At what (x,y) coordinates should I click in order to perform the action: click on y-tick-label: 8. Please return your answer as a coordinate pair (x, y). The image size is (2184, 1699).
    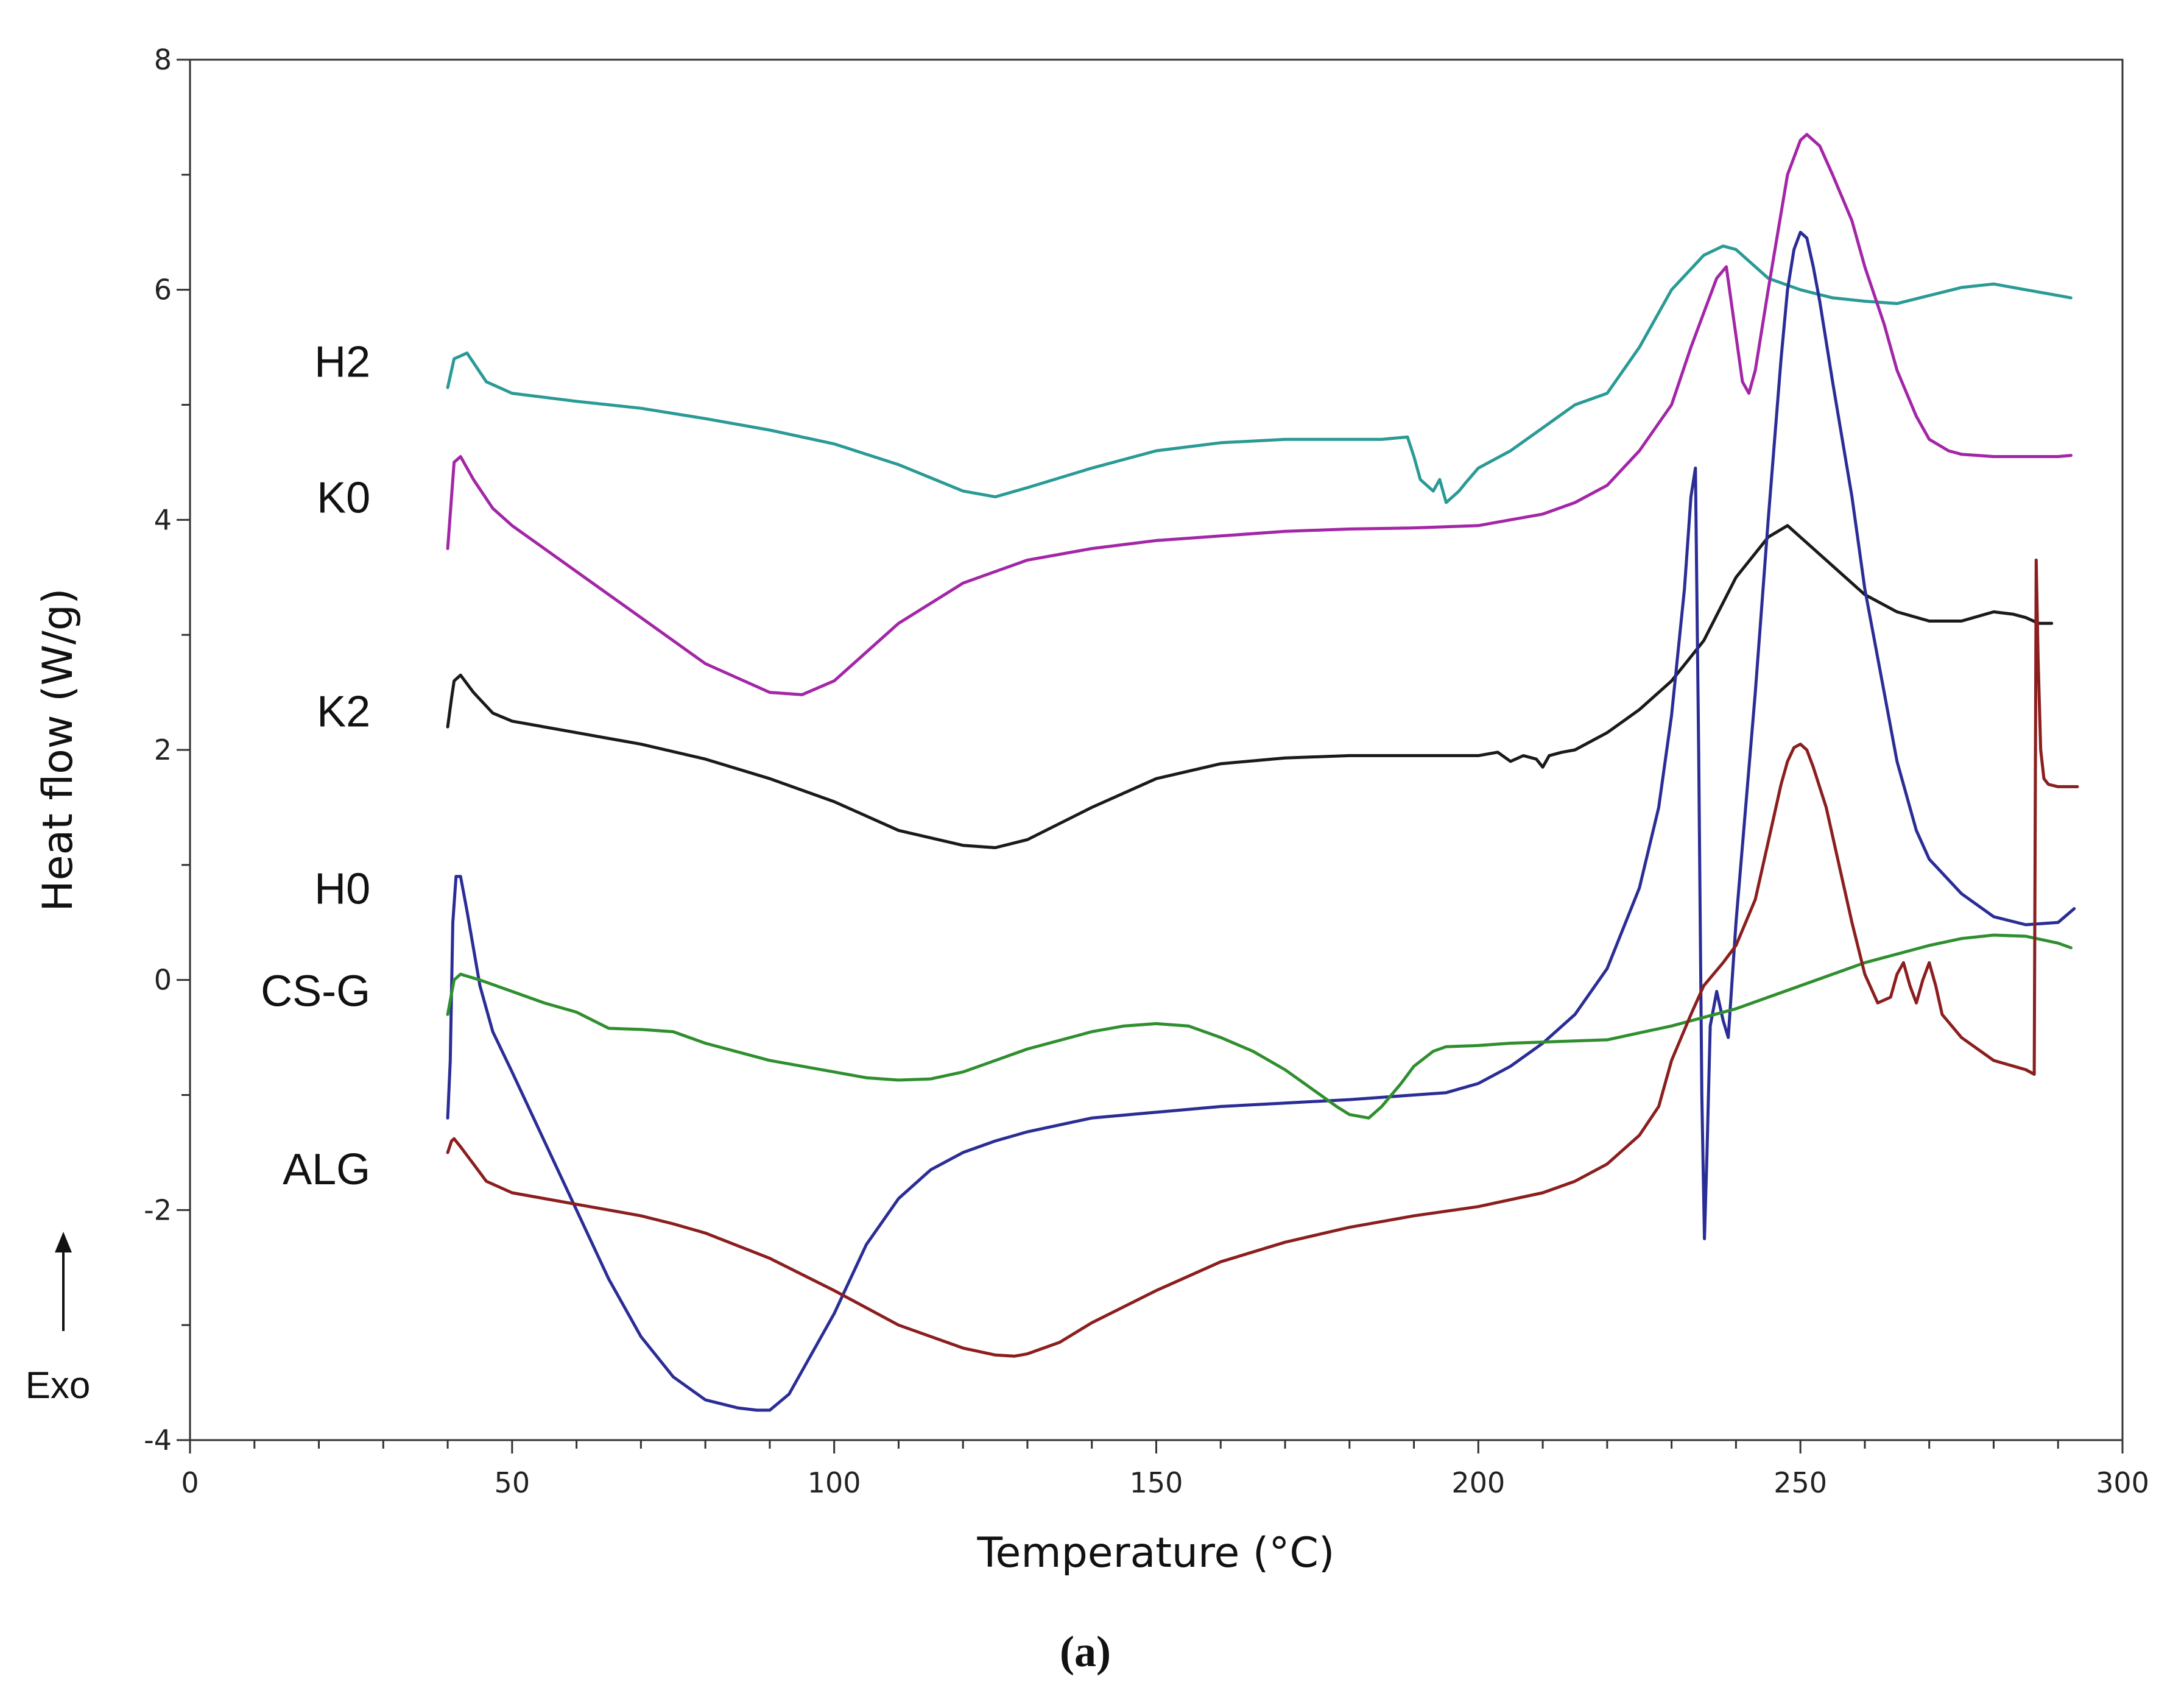
    Looking at the image, I should click on (163, 59).